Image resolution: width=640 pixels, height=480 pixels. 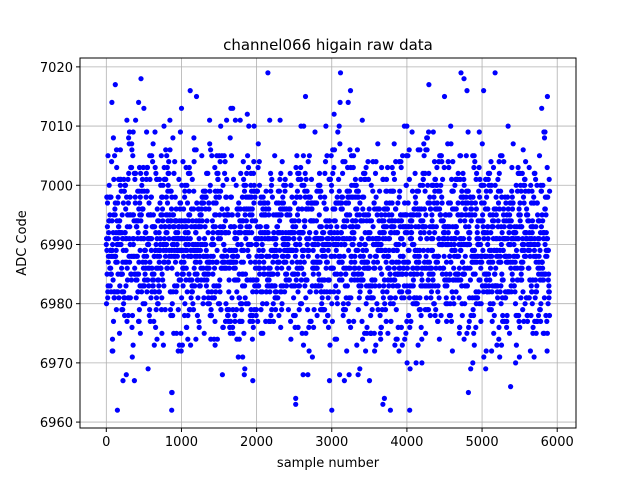 What do you see at coordinates (406, 442) in the screenshot?
I see `x-tick-label: 4000` at bounding box center [406, 442].